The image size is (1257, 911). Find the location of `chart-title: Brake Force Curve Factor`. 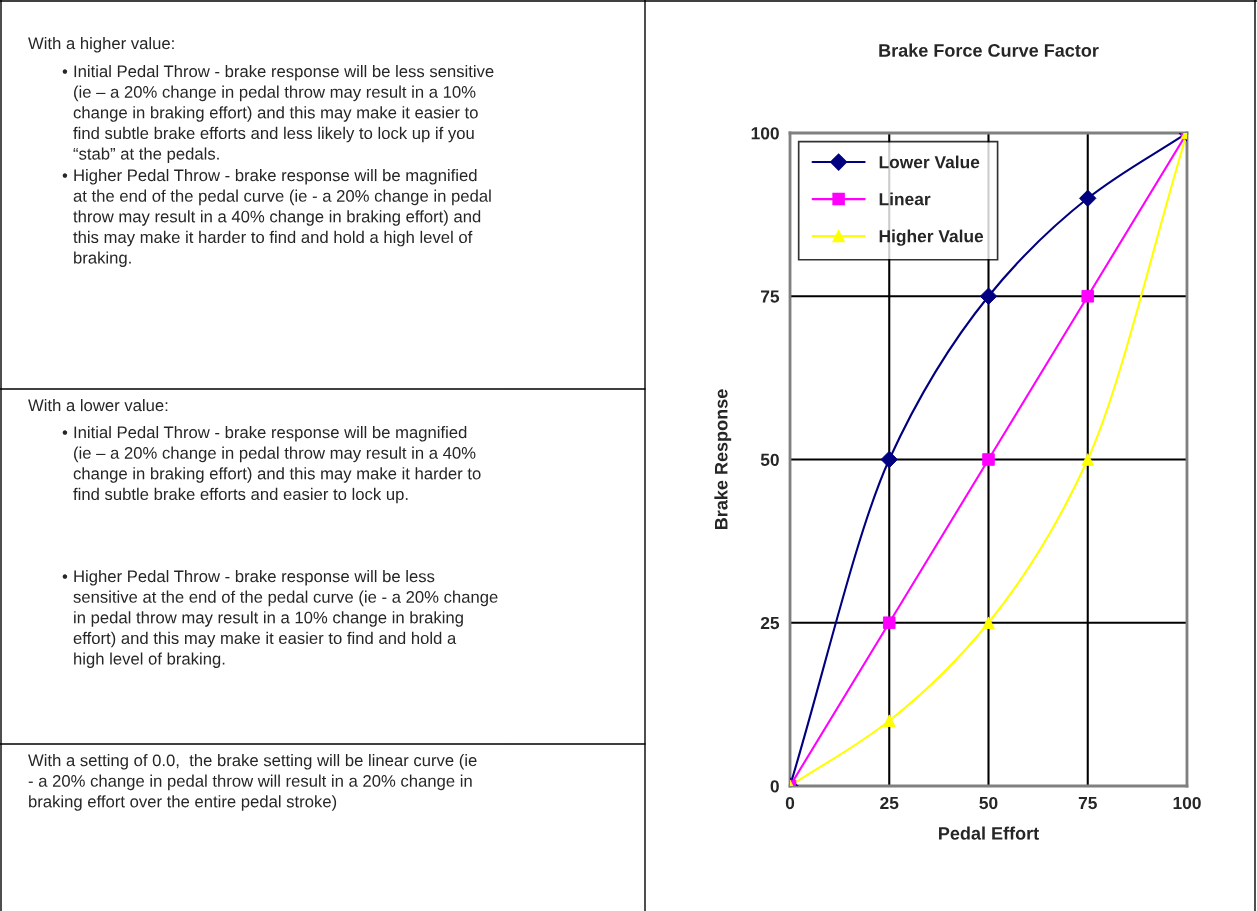

chart-title: Brake Force Curve Factor is located at coordinates (989, 50).